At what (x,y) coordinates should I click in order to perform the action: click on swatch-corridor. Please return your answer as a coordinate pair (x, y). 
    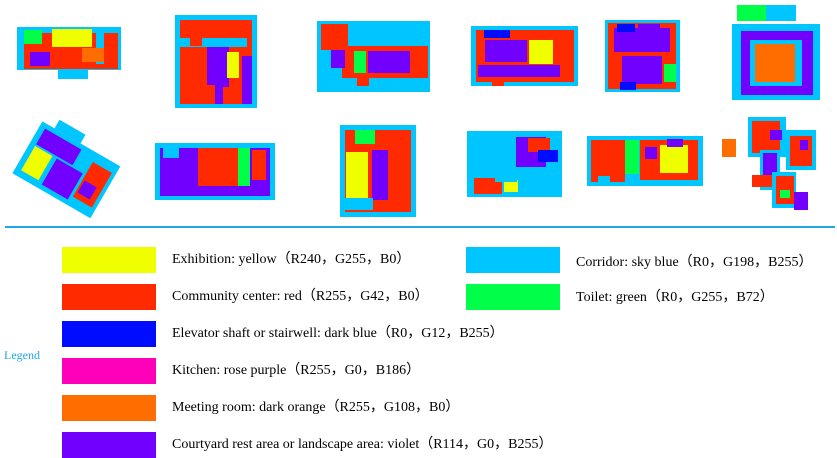
    Looking at the image, I should click on (513, 260).